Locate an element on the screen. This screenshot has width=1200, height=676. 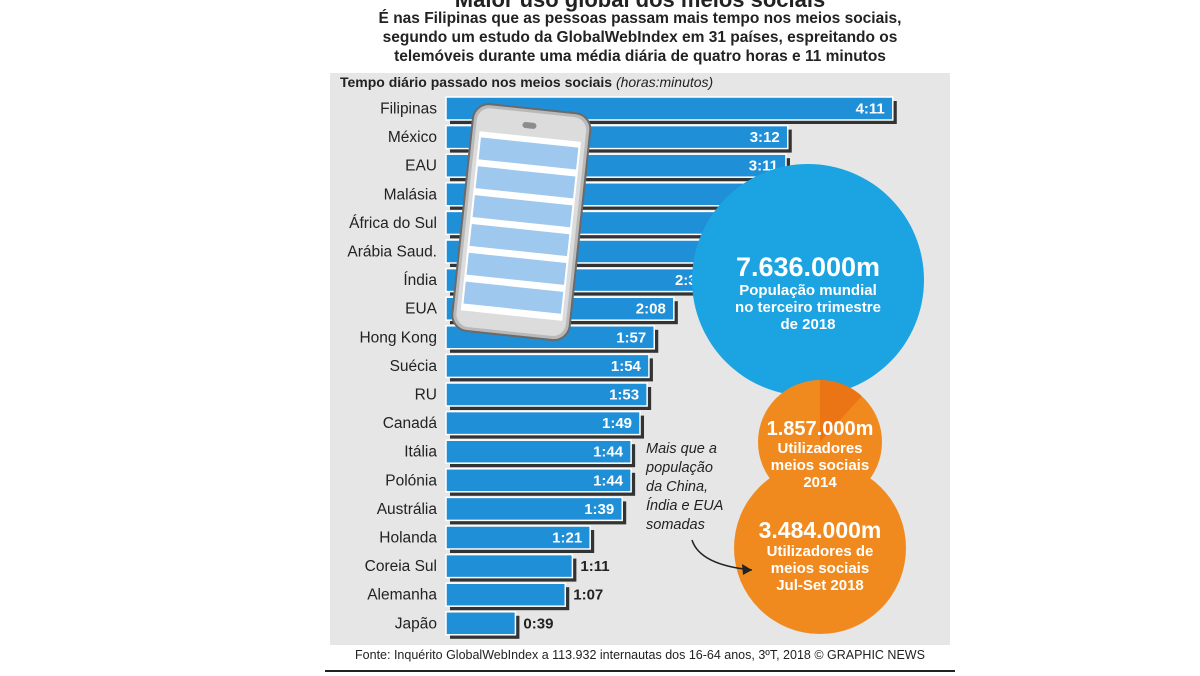
category-label: África do Sul is located at coordinates (393, 223).